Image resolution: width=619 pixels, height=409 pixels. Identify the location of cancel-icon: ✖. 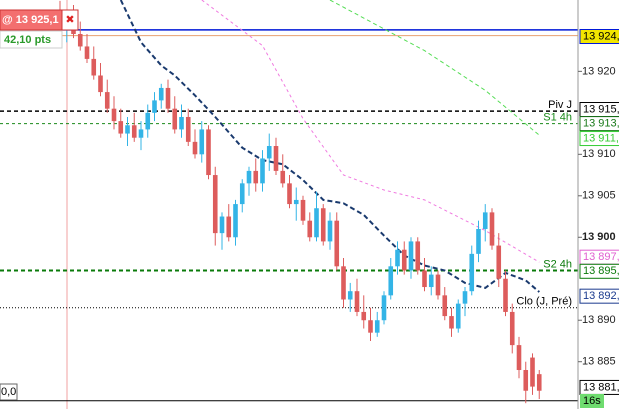
(69, 20).